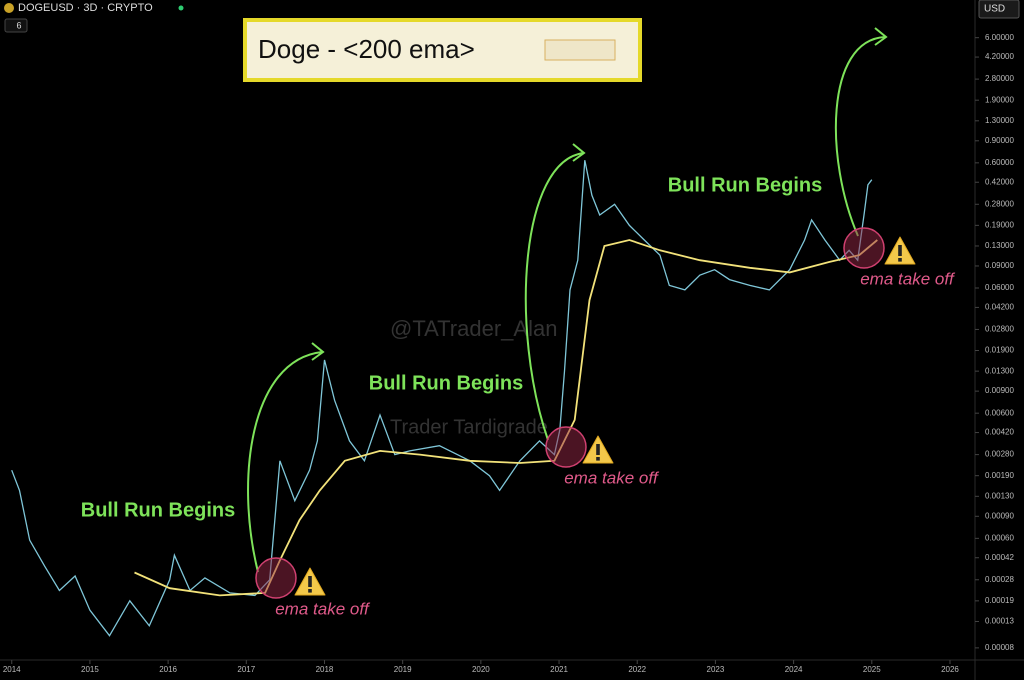 The width and height of the screenshot is (1024, 680). Describe the element at coordinates (999, 621) in the screenshot. I see `y-tick-label: 0.00013` at that location.